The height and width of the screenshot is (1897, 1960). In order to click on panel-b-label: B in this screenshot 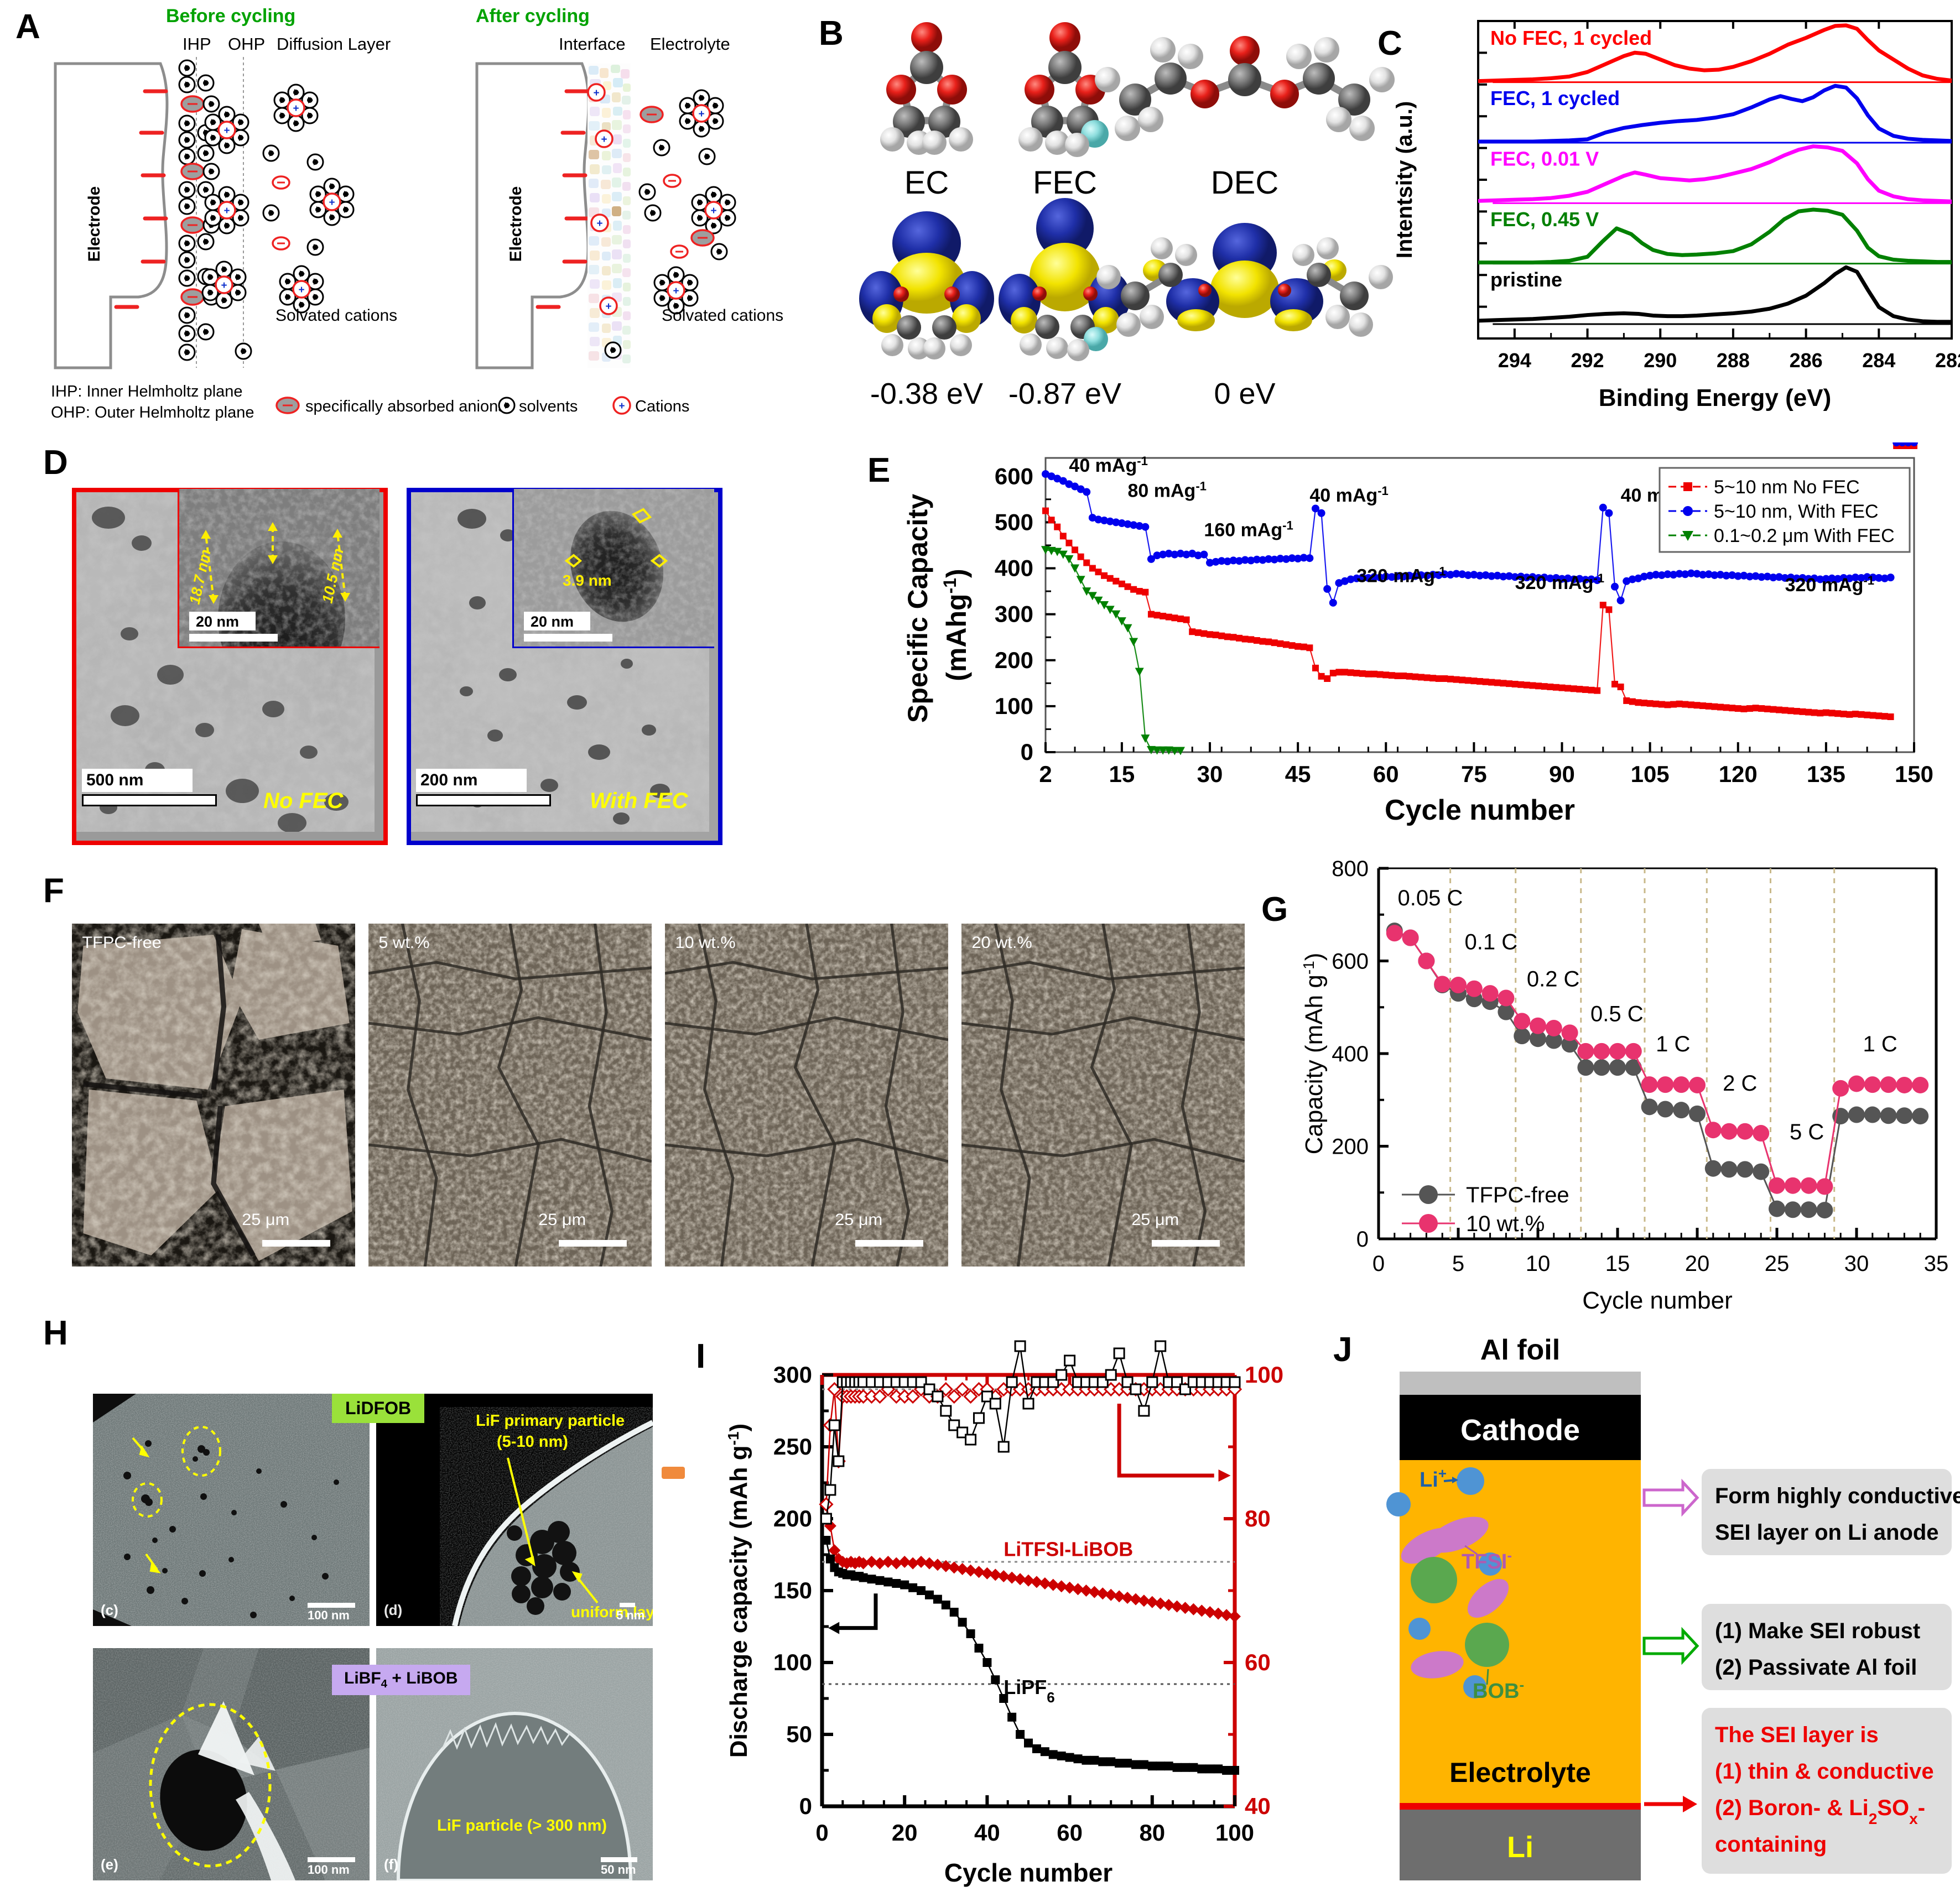, I will do `click(831, 33)`.